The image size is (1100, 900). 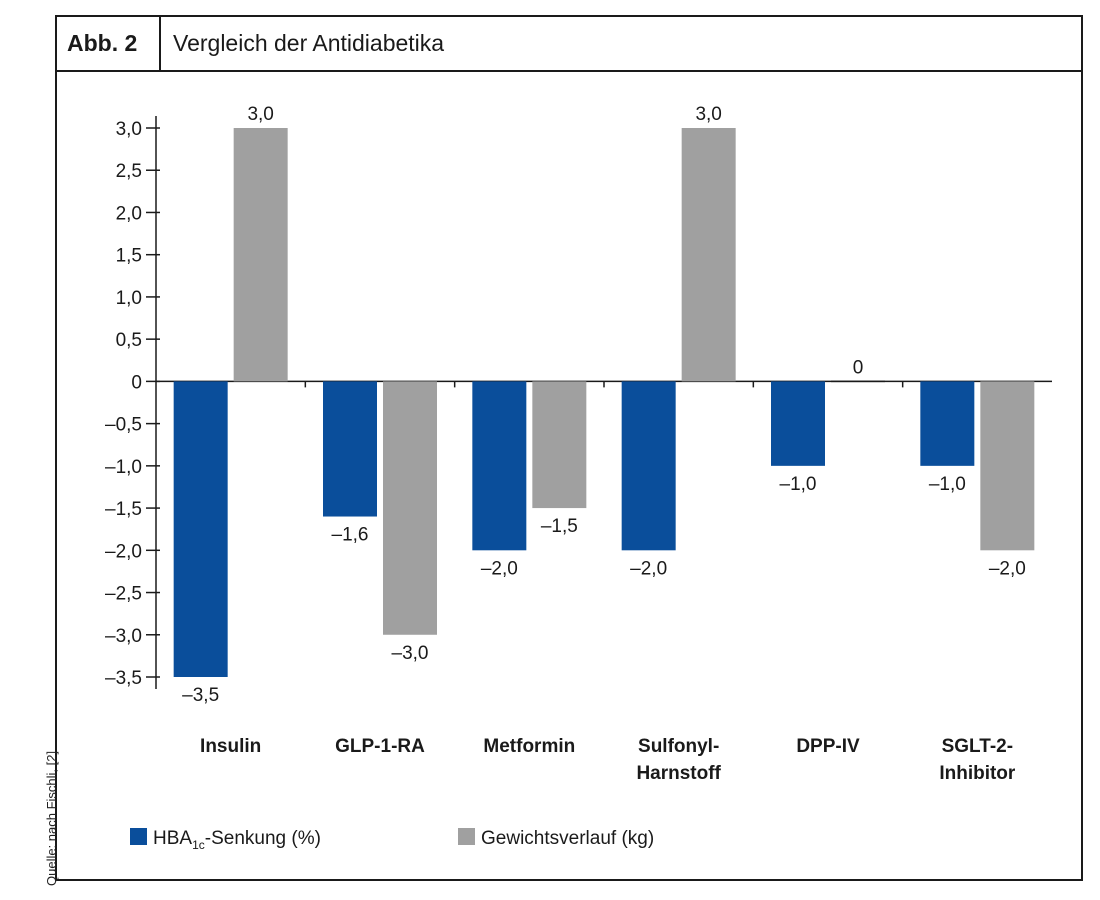 What do you see at coordinates (109, 43) in the screenshot?
I see `figure-label: Abb. 2` at bounding box center [109, 43].